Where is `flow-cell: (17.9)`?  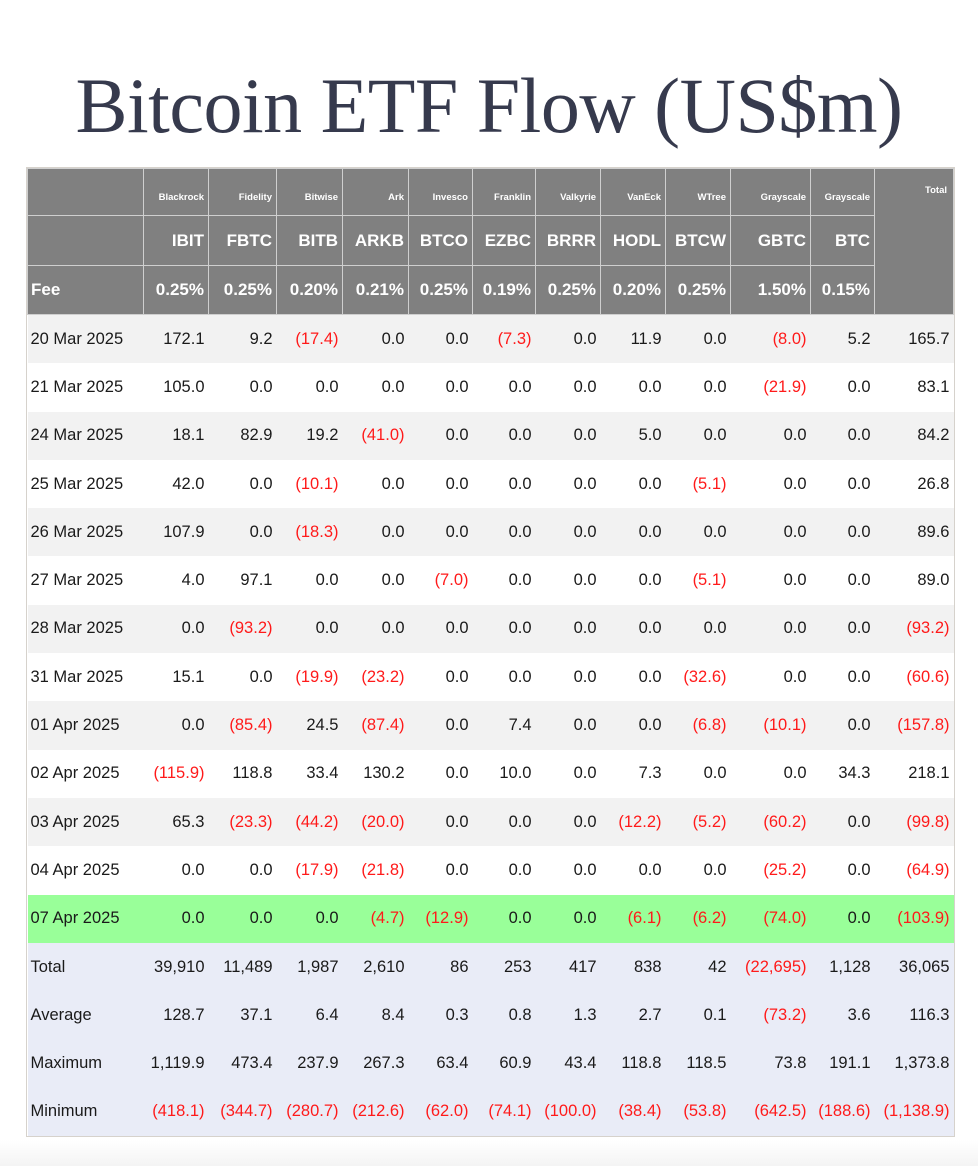 flow-cell: (17.9) is located at coordinates (309, 870).